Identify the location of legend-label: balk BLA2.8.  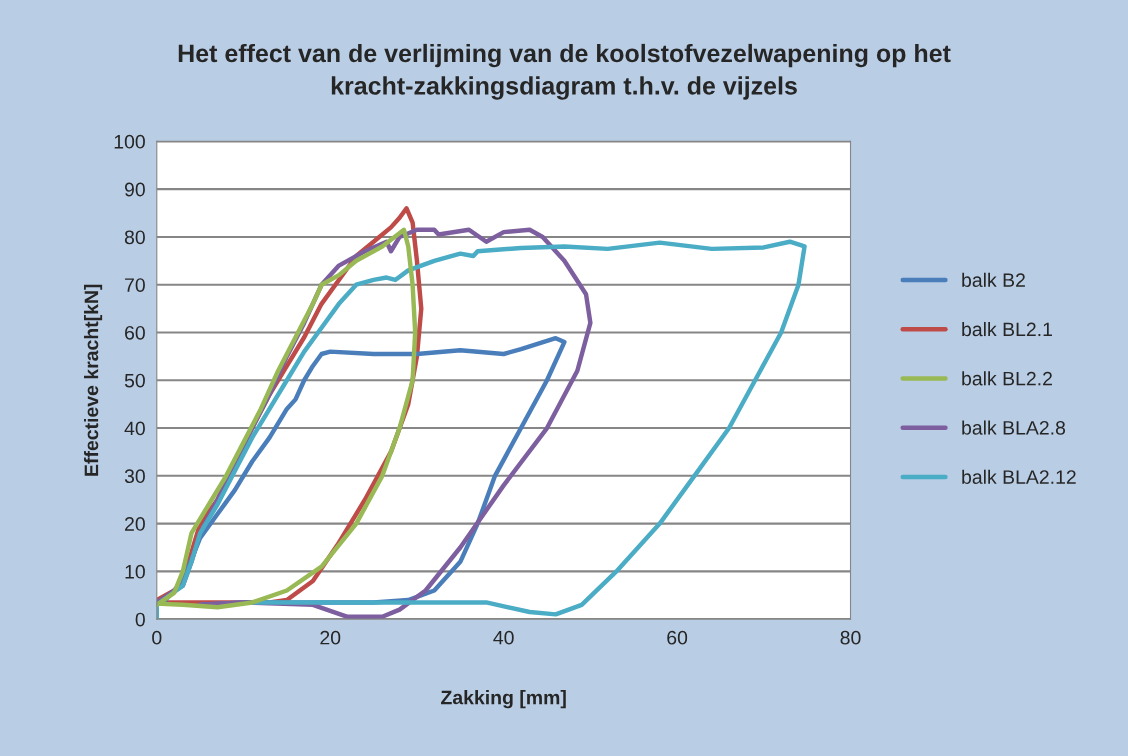
(1014, 427).